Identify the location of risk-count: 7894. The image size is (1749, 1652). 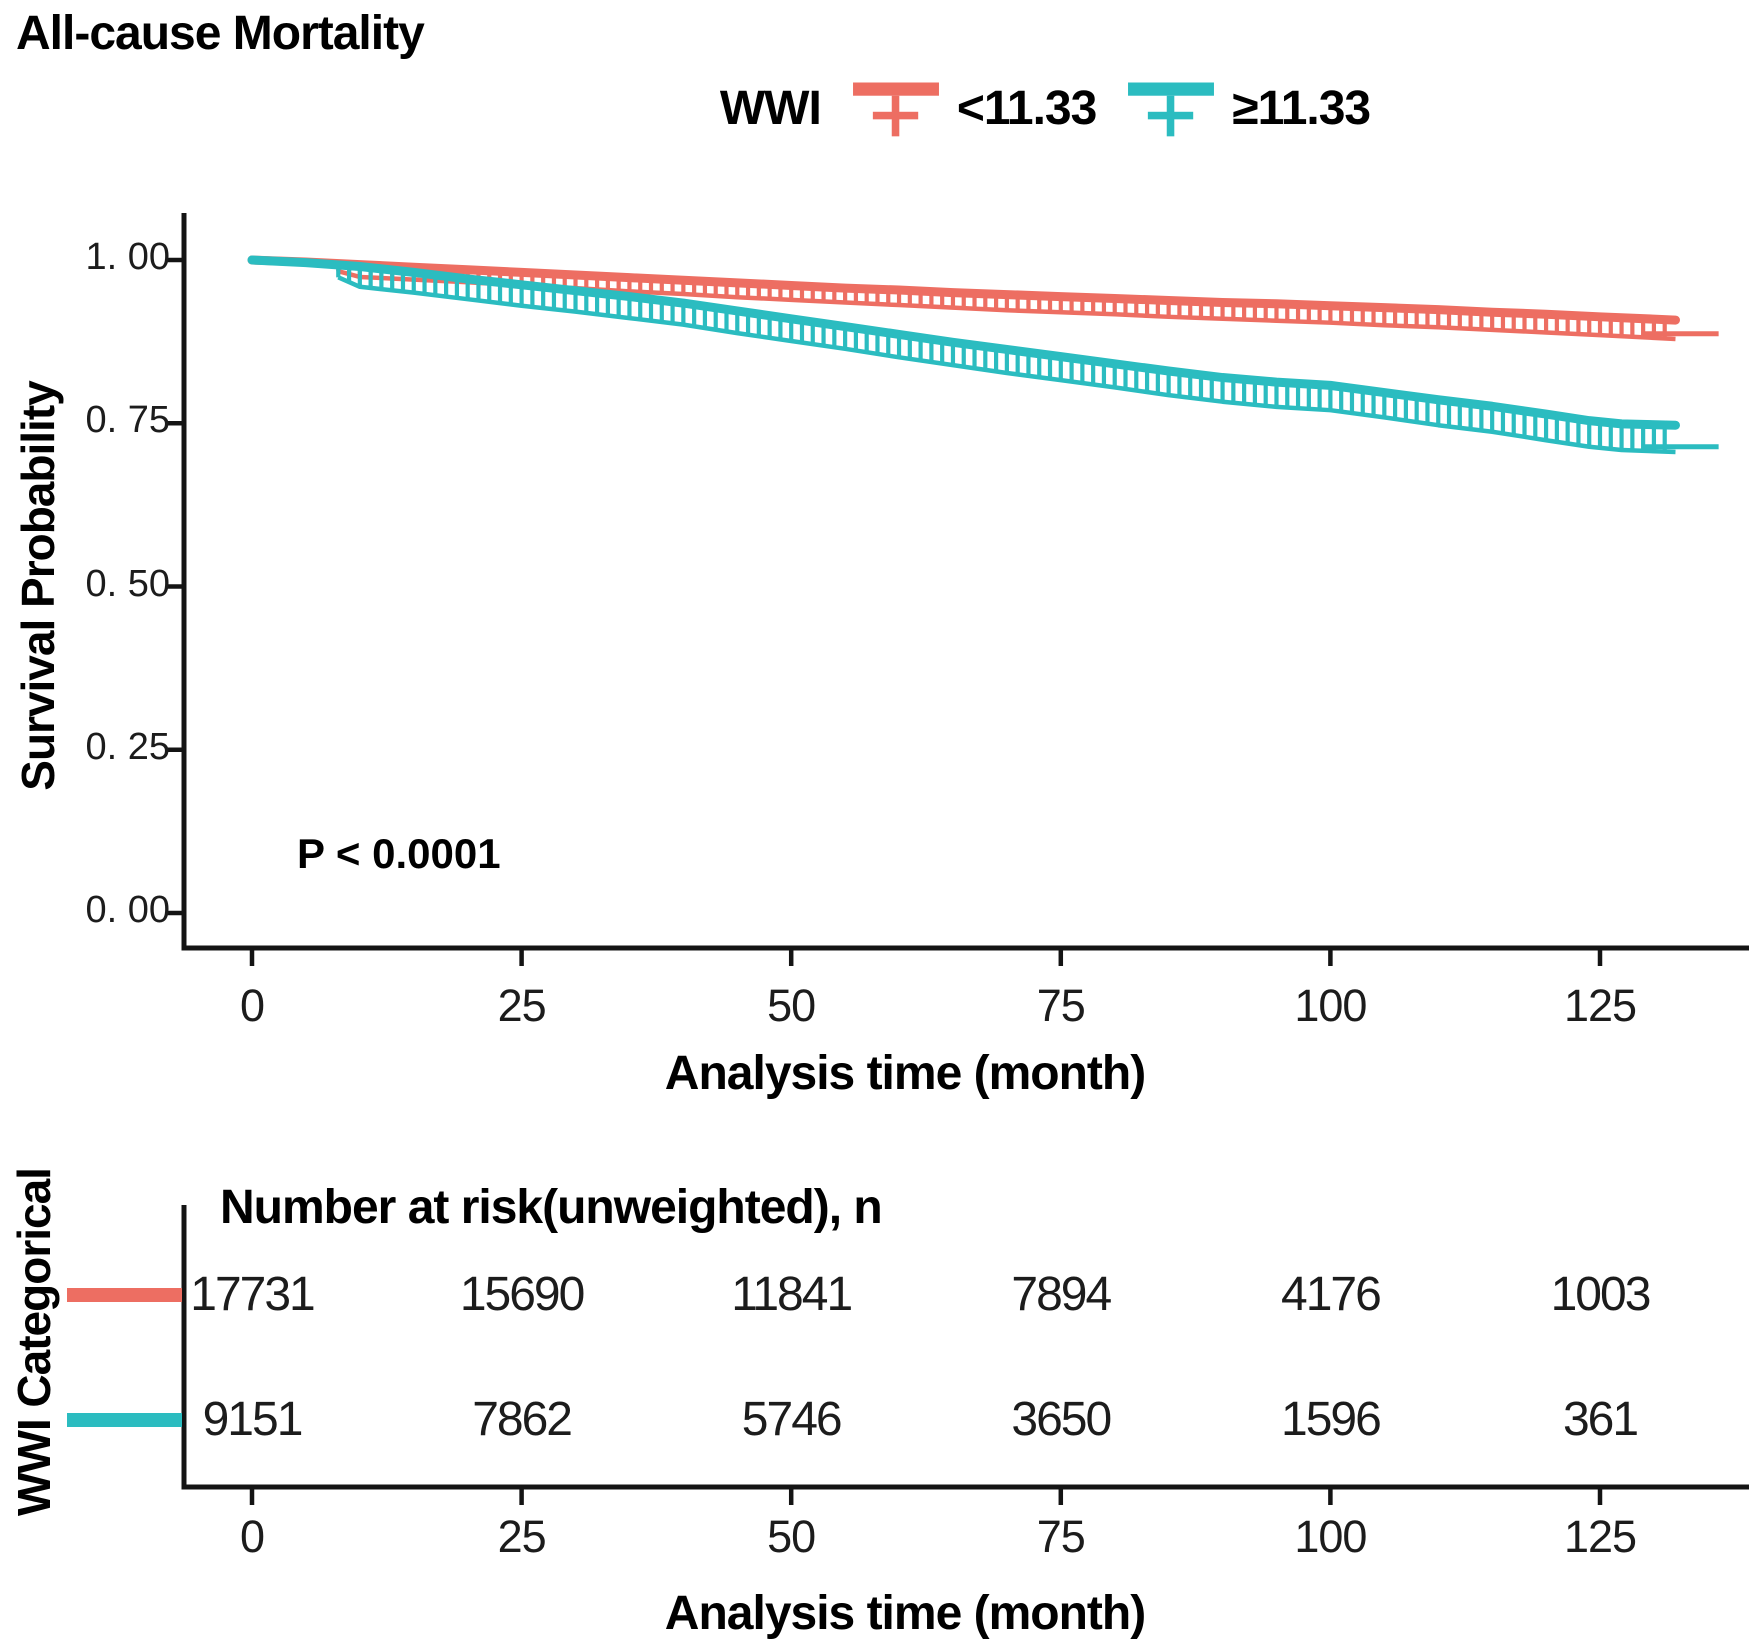
(1061, 1294).